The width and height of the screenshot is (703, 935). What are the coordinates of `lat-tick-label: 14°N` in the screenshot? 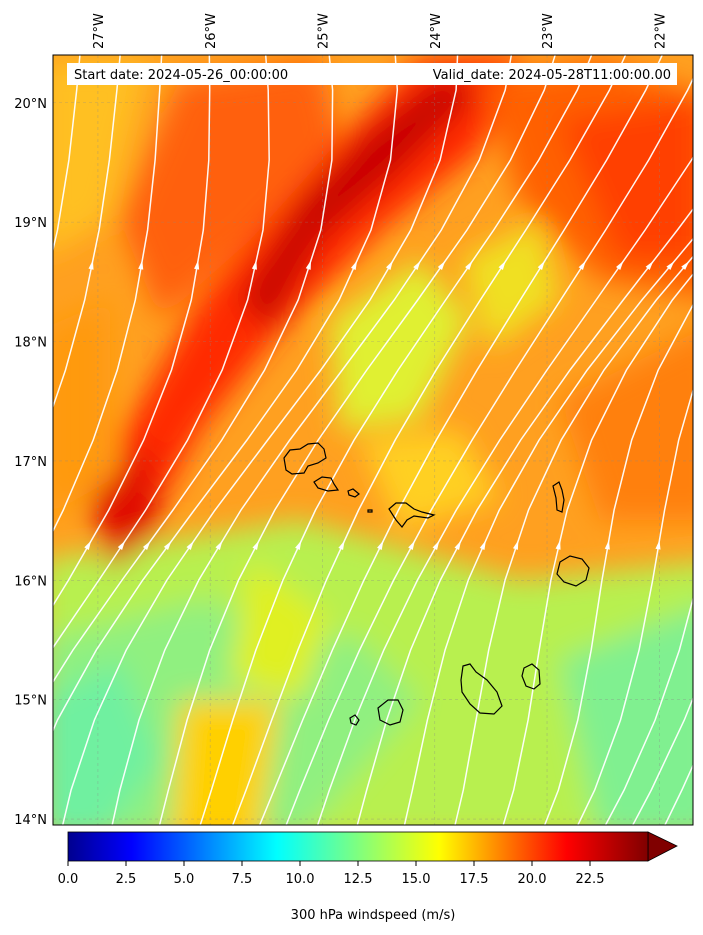 It's located at (30, 820).